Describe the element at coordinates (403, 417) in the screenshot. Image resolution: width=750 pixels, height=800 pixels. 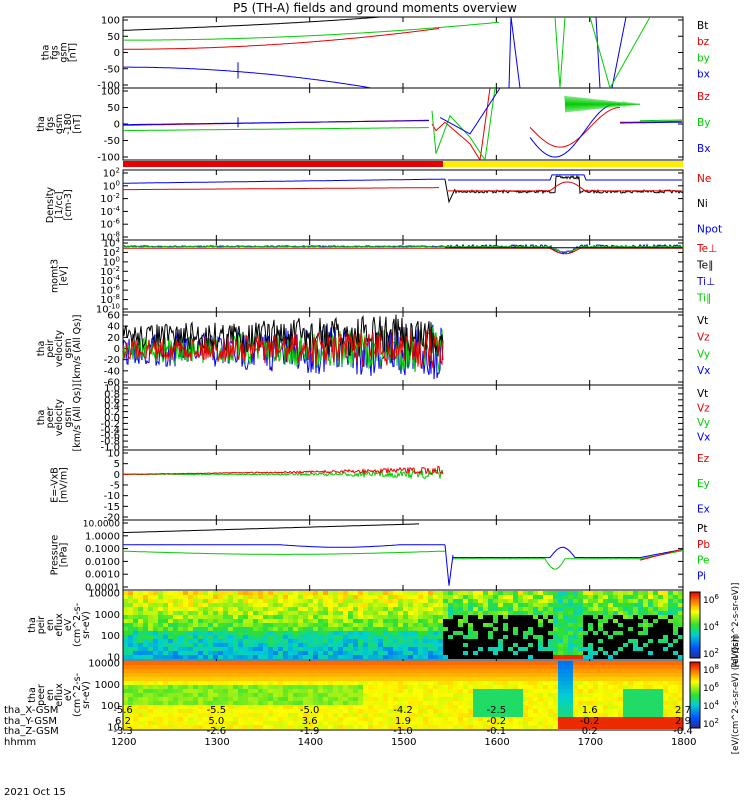
I see `panel-frame` at that location.